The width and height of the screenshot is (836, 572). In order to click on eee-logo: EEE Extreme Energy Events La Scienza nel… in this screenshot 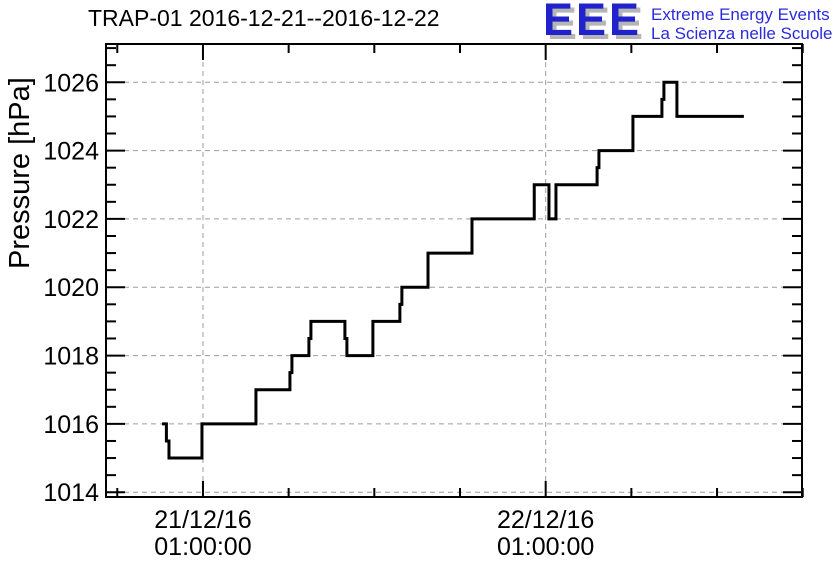, I will do `click(688, 22)`.